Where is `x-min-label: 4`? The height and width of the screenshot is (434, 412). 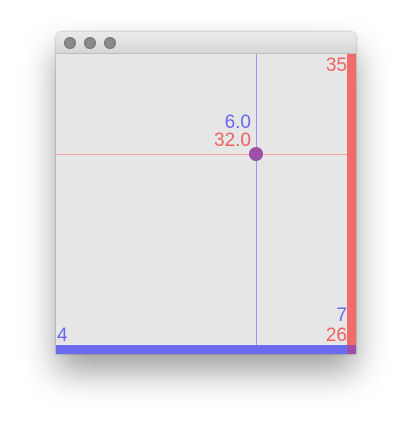
x-min-label: 4 is located at coordinates (62, 335).